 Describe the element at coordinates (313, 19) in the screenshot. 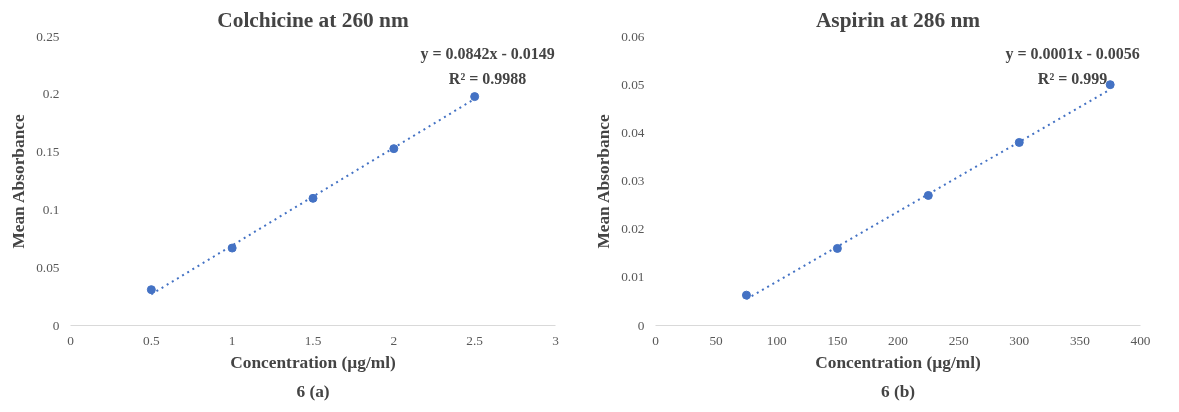

I see `chart-title: Colchicine at 260 nm` at that location.